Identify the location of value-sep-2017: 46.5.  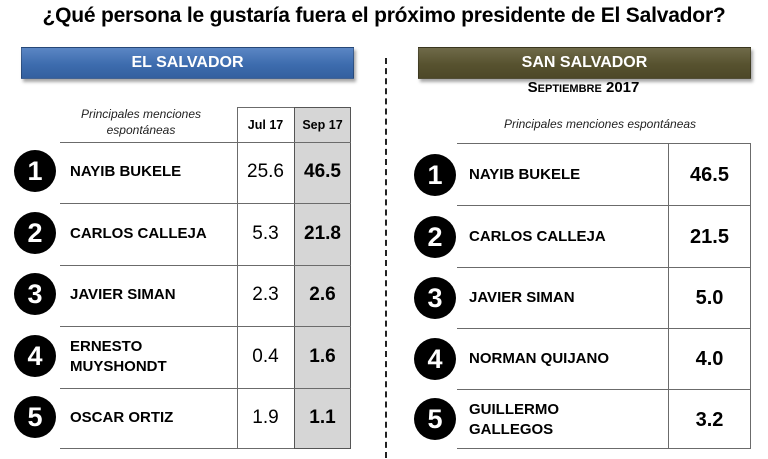
(709, 174).